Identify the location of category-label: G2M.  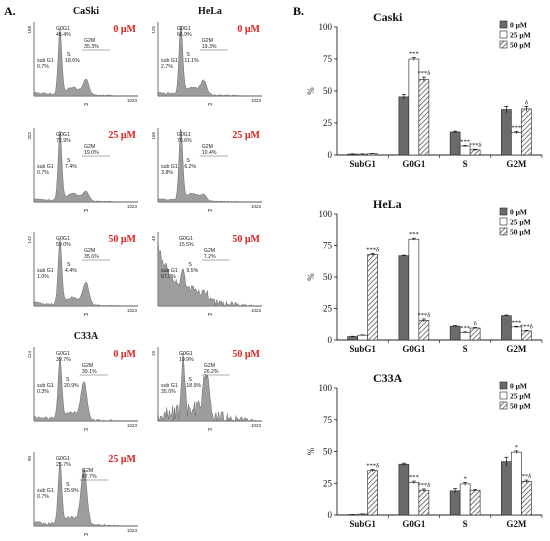
(516, 349).